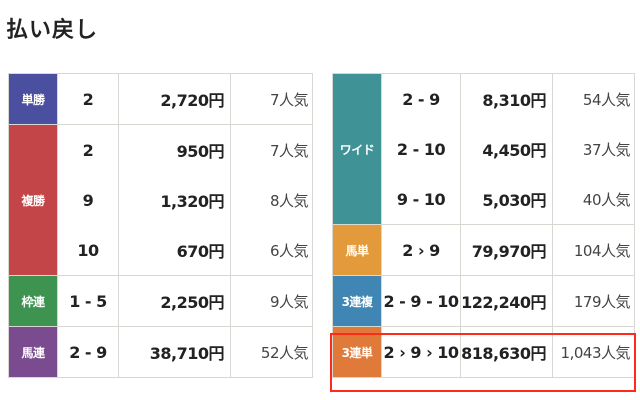 This screenshot has width=640, height=400. What do you see at coordinates (357, 149) in the screenshot?
I see `bet-type-label: ワイド` at bounding box center [357, 149].